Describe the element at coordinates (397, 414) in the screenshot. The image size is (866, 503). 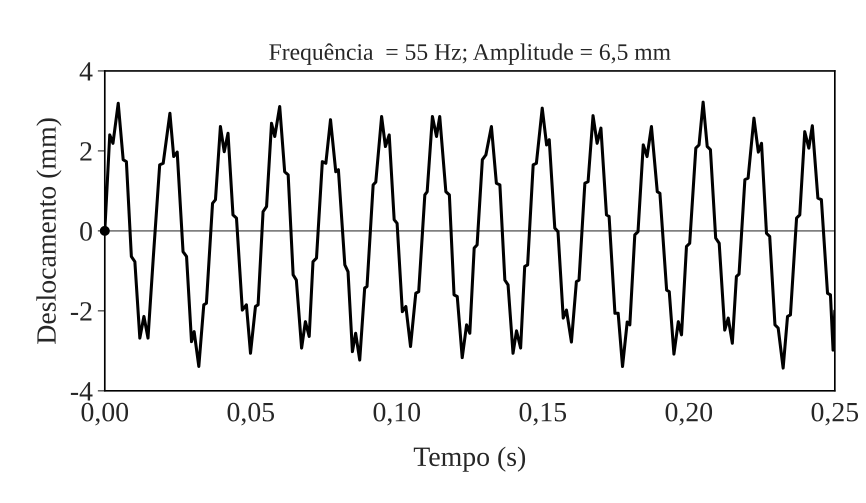
I see `x-tick-label: 0,10` at that location.